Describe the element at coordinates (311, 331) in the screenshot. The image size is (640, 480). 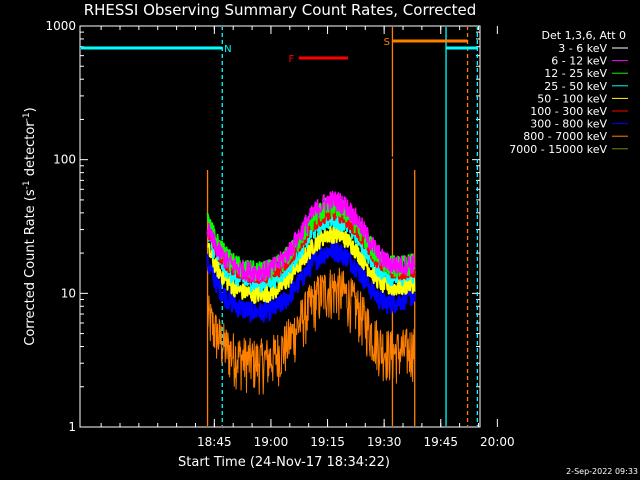
I see `series-line-800-7000-` at that location.